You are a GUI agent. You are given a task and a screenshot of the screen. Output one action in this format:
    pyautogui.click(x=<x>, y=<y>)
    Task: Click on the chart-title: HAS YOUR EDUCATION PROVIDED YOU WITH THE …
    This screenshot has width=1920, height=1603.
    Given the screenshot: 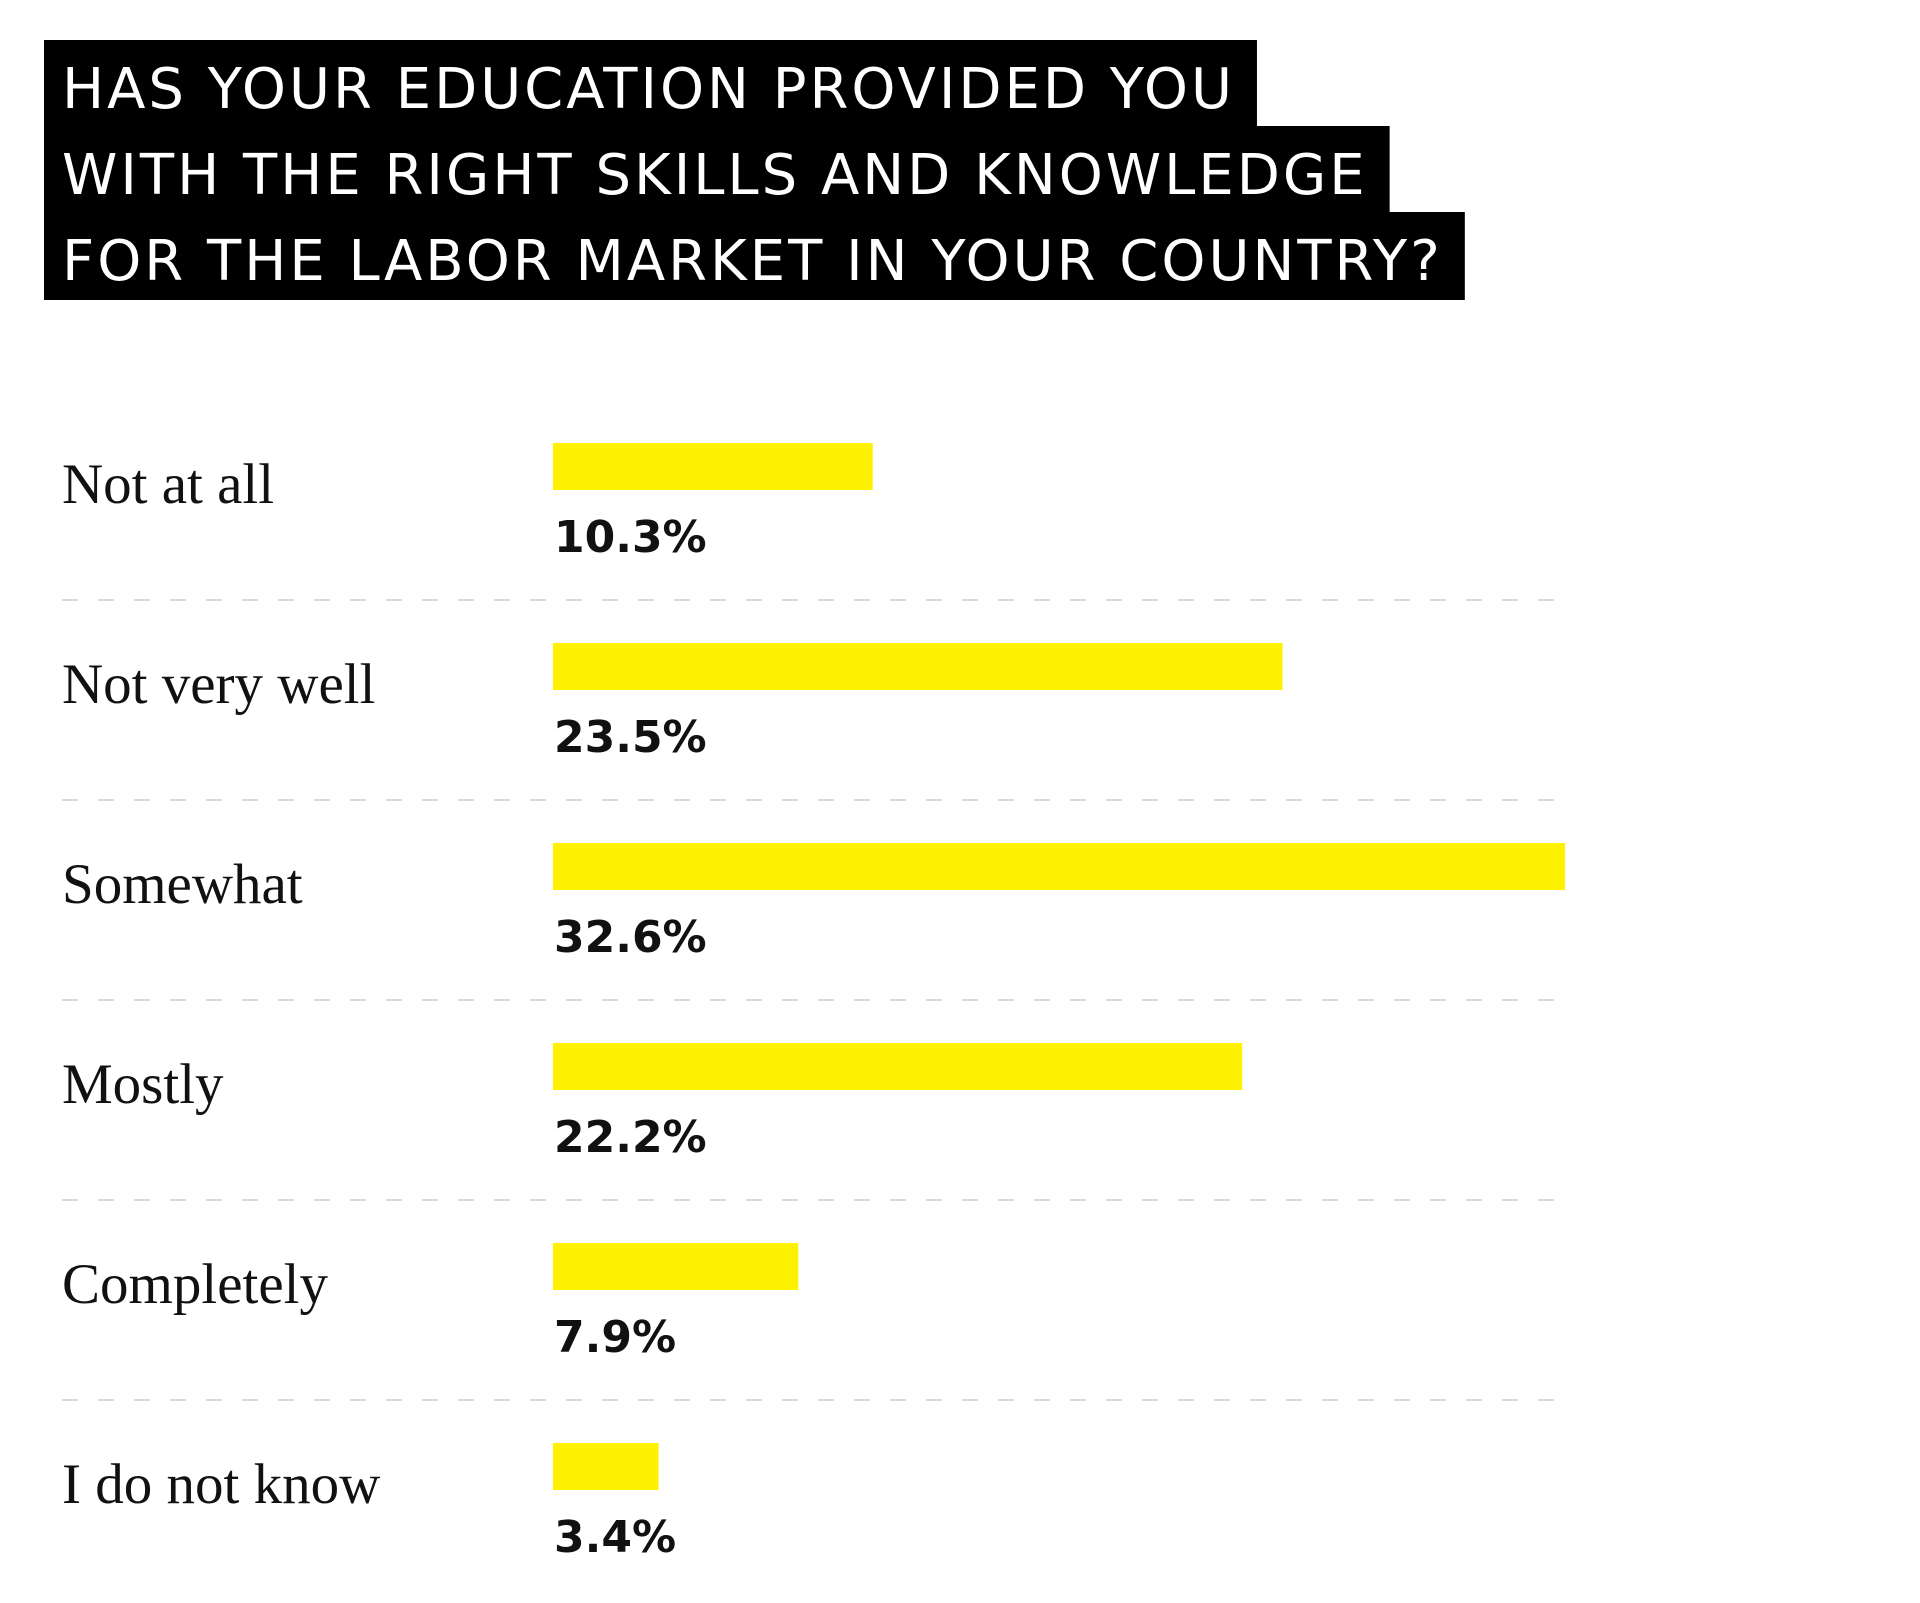 What is the action you would take?
    pyautogui.click(x=754, y=170)
    